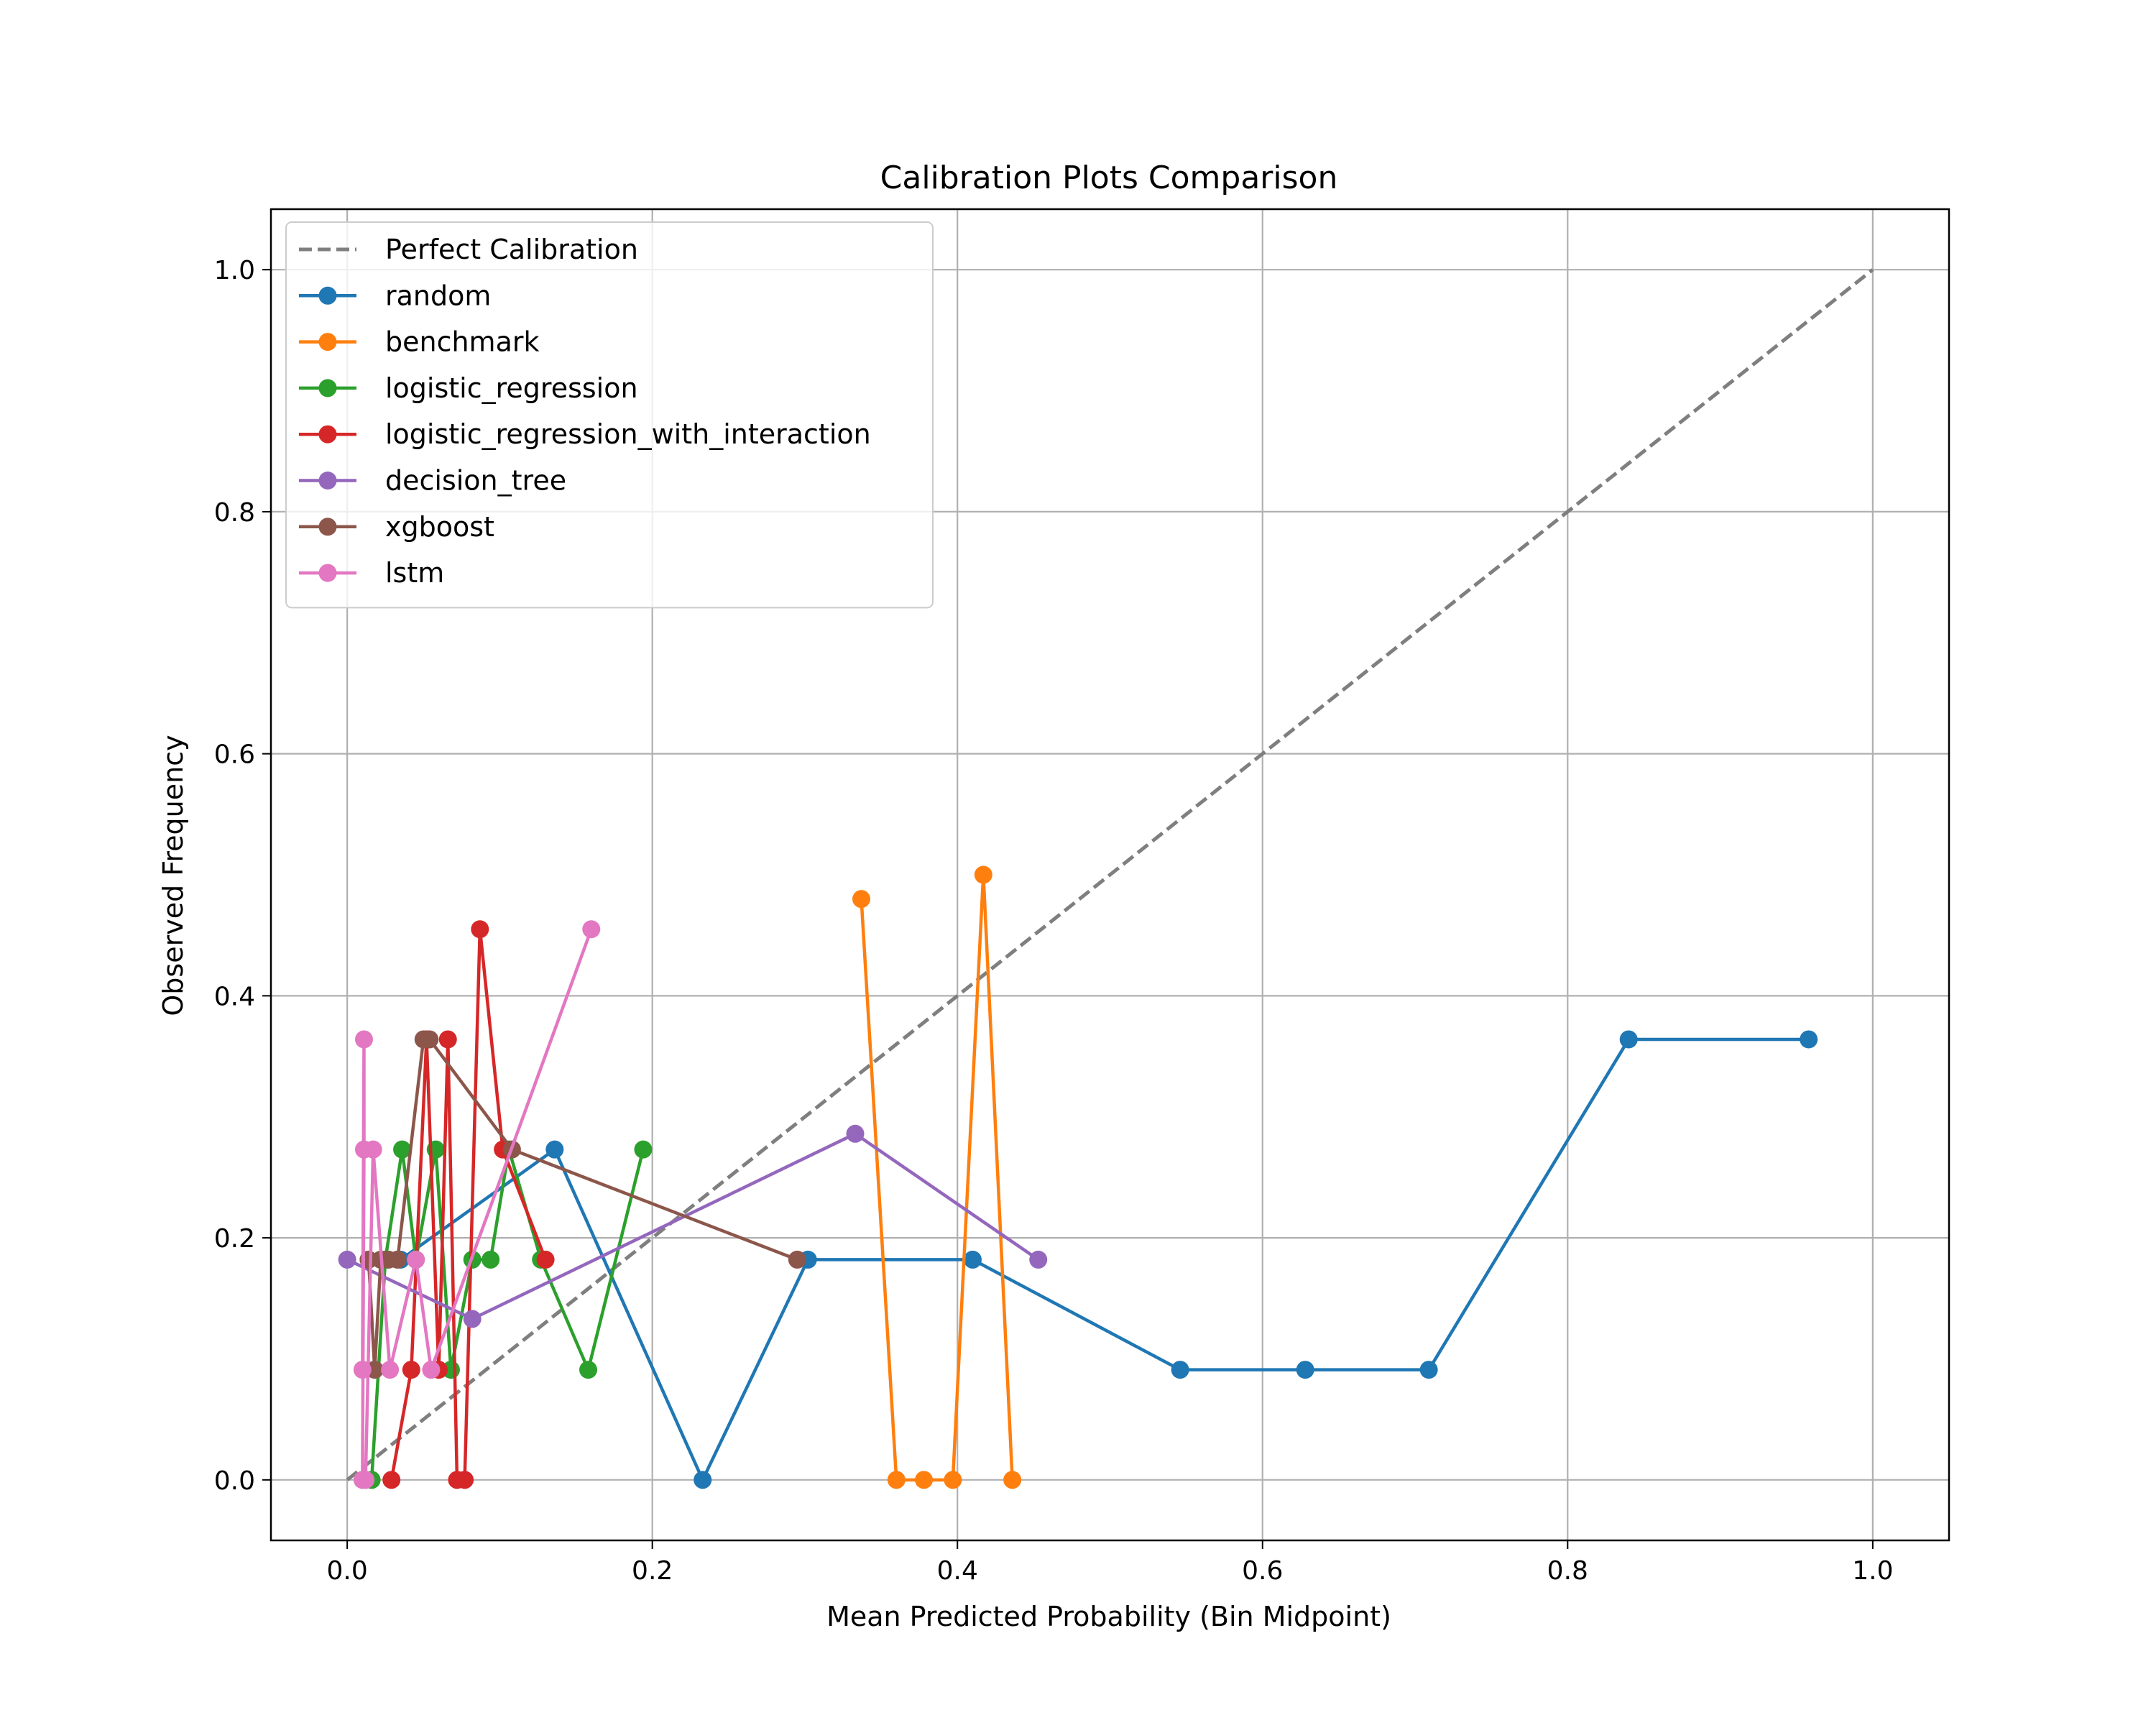  What do you see at coordinates (1109, 178) in the screenshot?
I see `chart-title: Calibration Plots Comparison` at bounding box center [1109, 178].